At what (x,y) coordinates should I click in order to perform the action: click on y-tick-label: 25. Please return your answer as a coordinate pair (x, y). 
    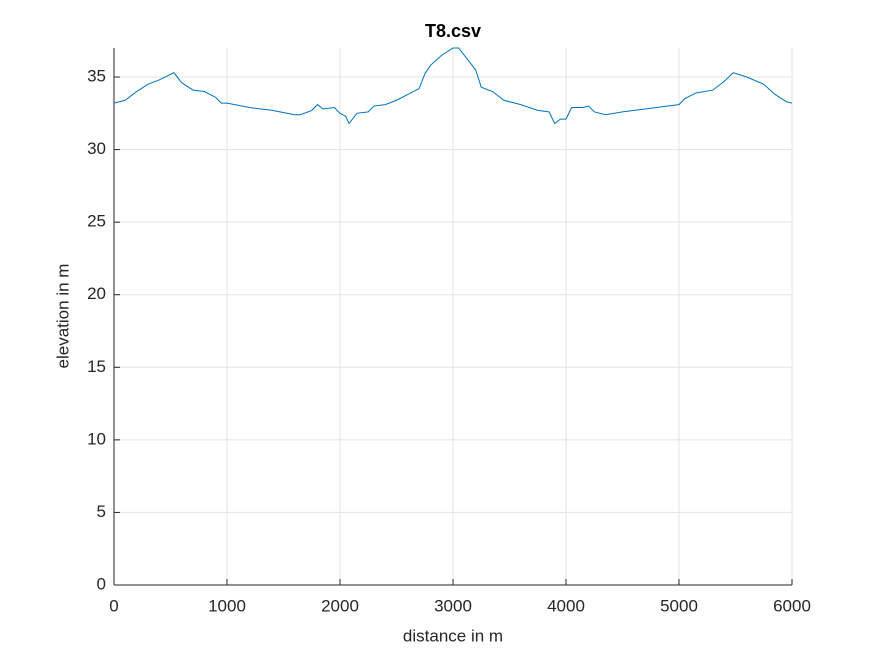
    Looking at the image, I should click on (96, 221).